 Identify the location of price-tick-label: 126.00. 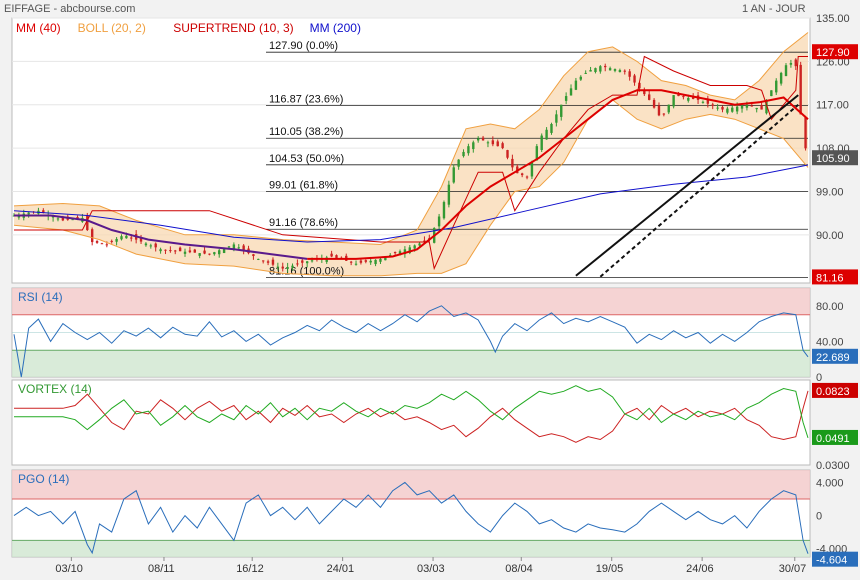
(833, 62).